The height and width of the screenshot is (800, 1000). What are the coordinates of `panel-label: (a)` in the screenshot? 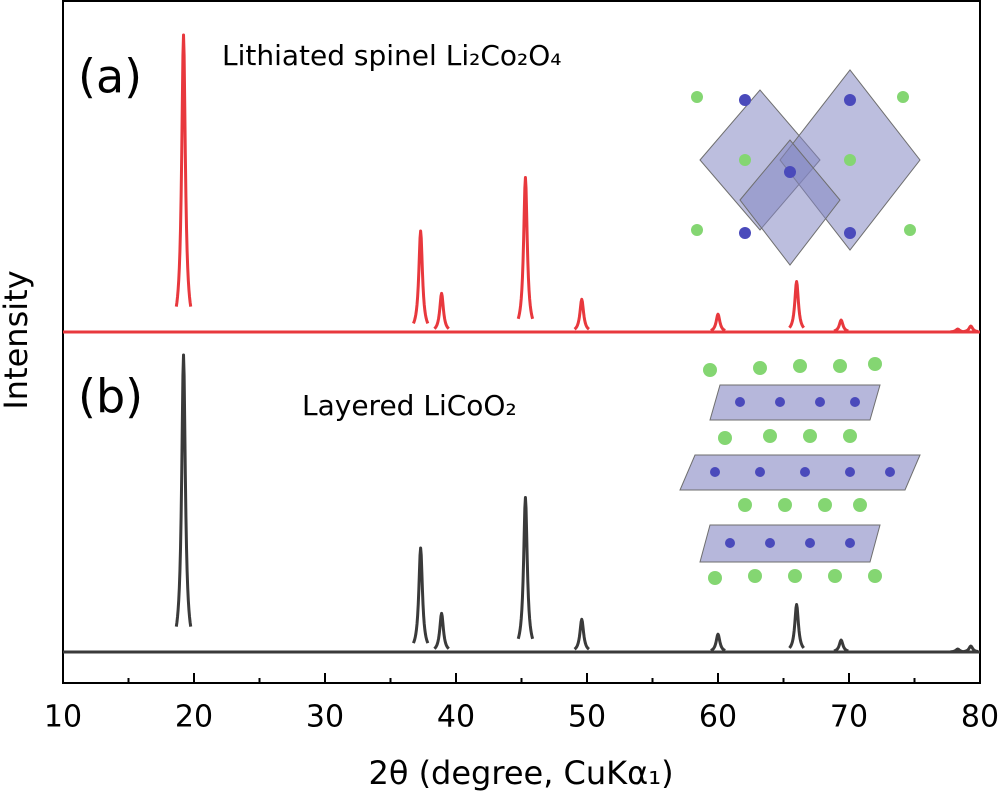 It's located at (110, 77).